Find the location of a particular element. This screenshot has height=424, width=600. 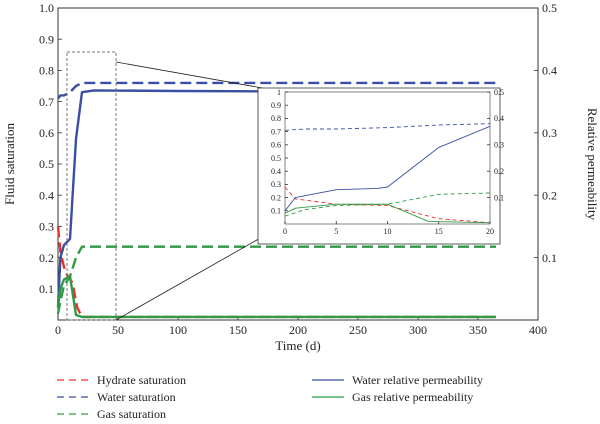

inset-y-tick-label: 0.9 is located at coordinates (276, 105).